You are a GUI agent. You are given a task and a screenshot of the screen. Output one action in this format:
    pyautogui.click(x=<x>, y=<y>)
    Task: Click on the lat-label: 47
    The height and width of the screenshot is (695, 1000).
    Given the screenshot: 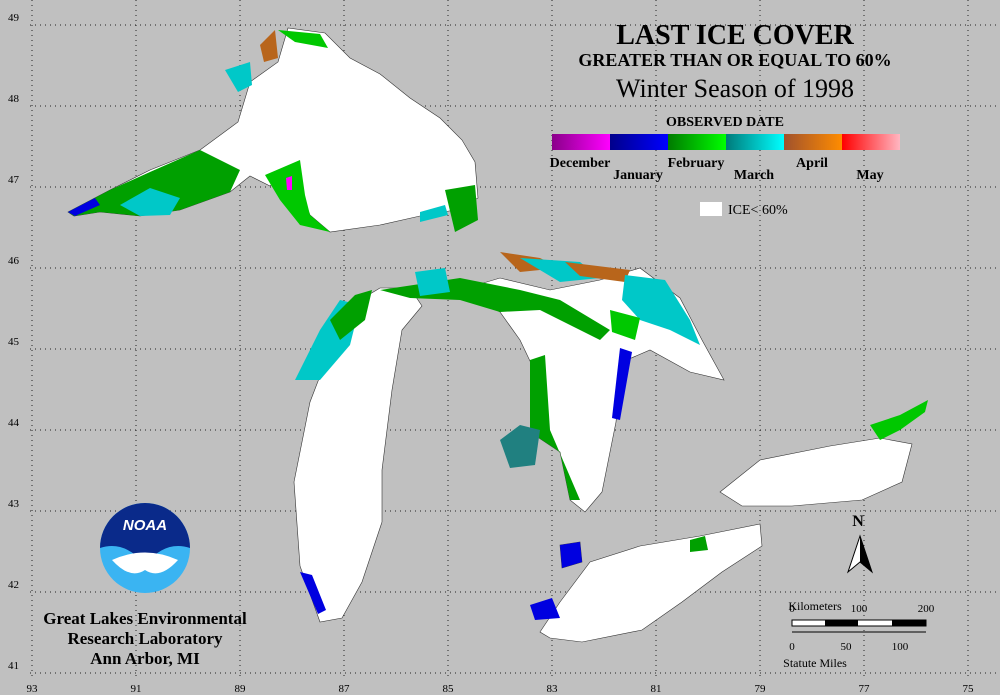 What is the action you would take?
    pyautogui.click(x=14, y=180)
    